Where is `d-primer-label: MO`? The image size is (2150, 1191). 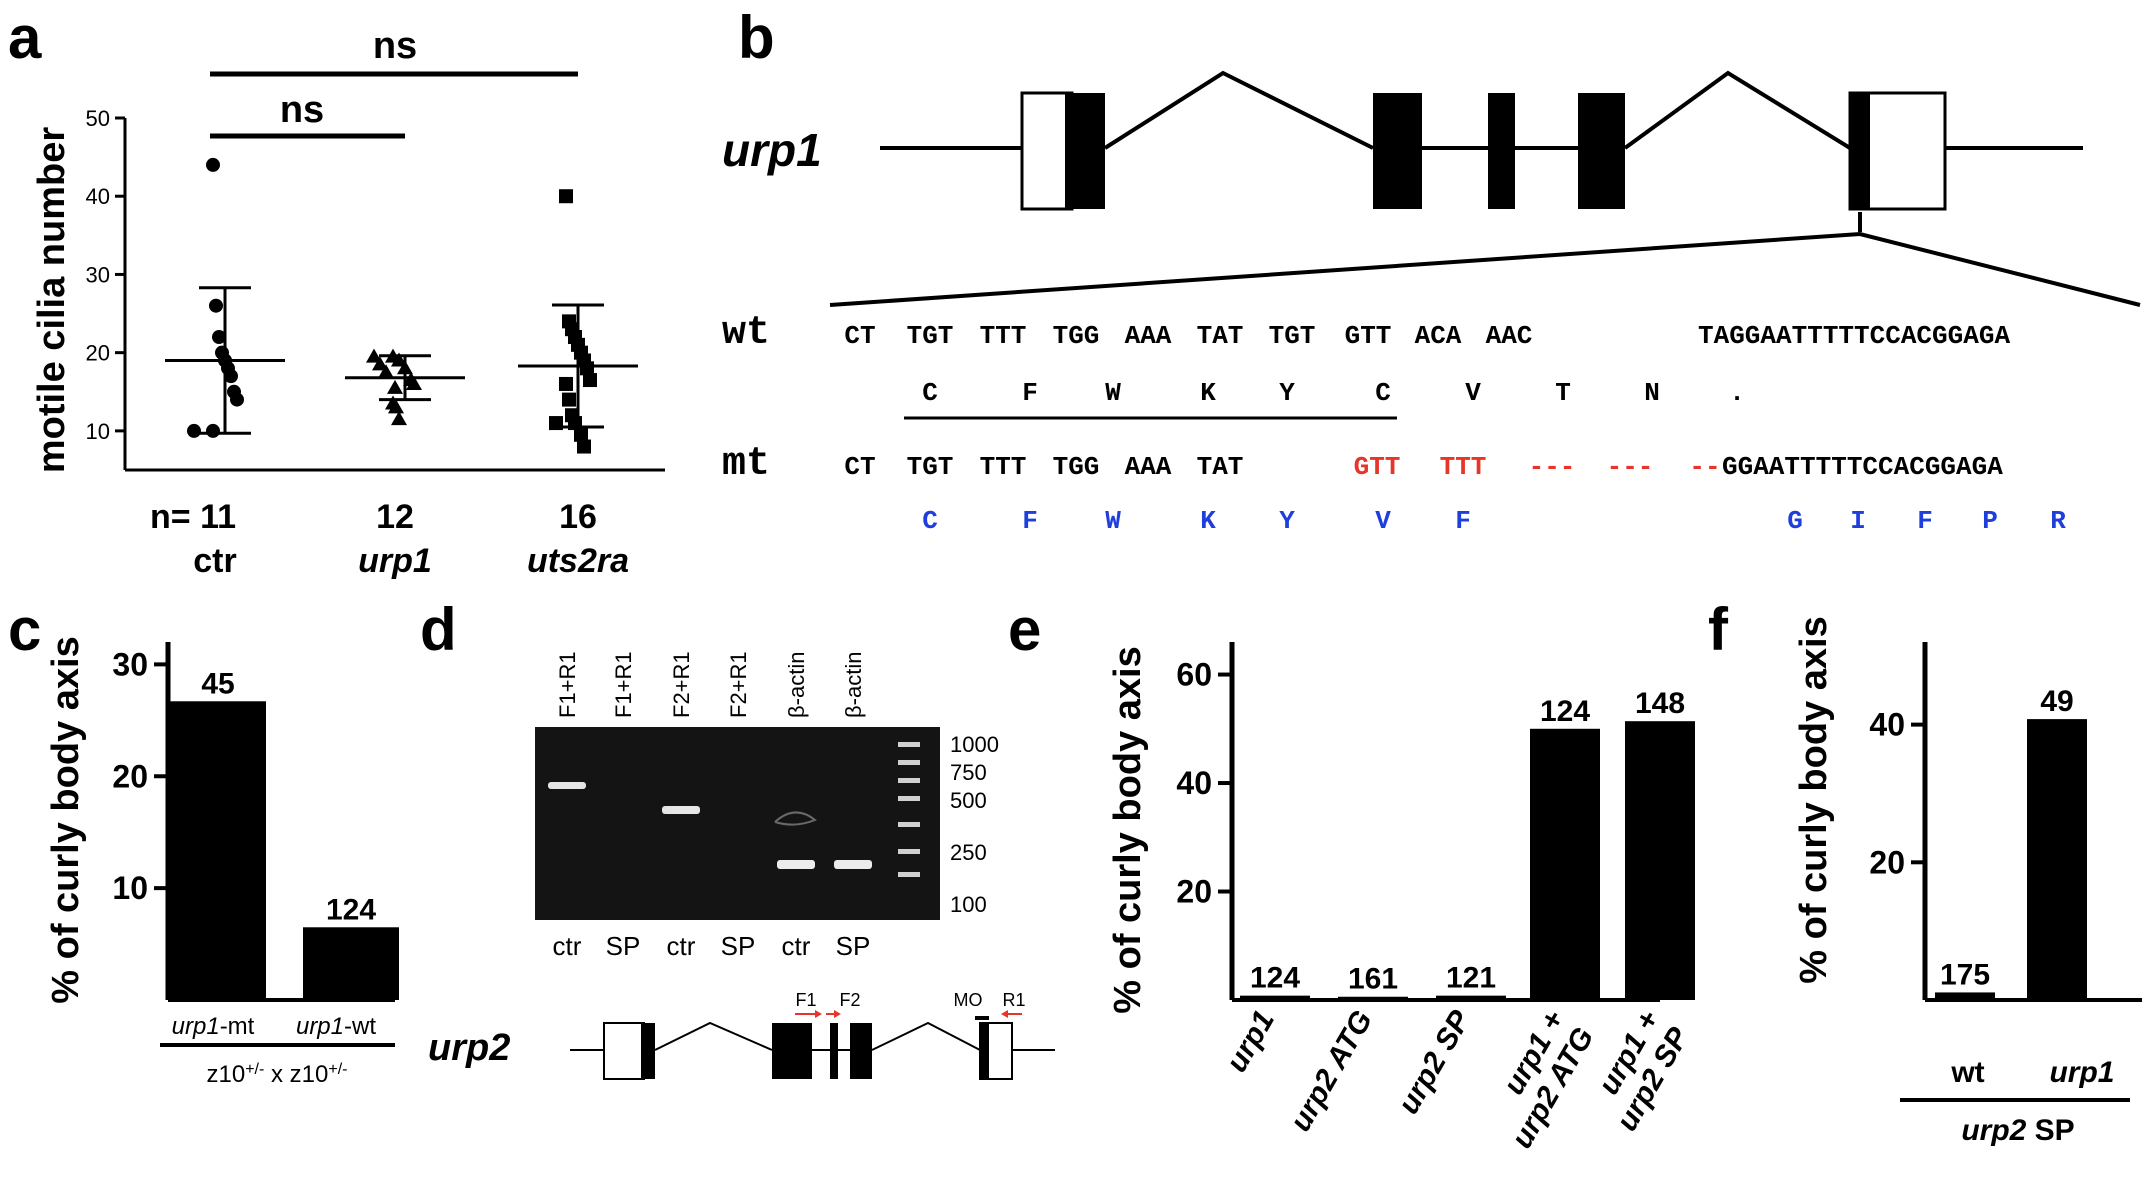 d-primer-label: MO is located at coordinates (968, 1000).